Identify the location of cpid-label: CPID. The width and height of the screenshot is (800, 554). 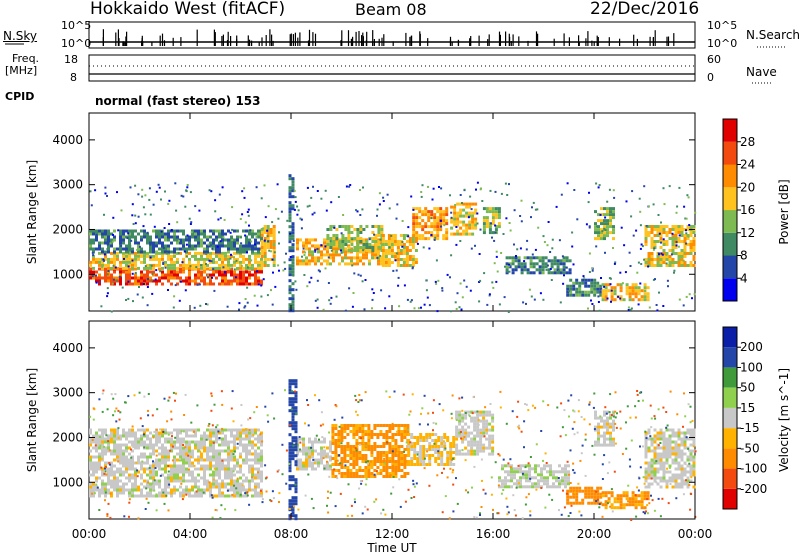
(20, 96).